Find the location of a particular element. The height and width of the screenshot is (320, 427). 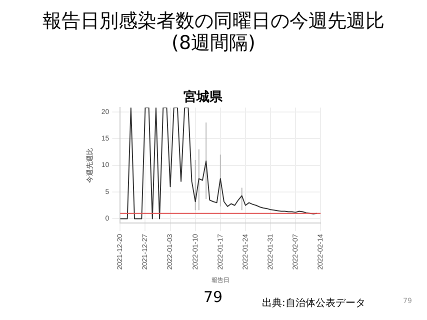

chart-title: 報告日別感染者数の同曜日の今週先週比 (8週間隔) is located at coordinates (214, 32).